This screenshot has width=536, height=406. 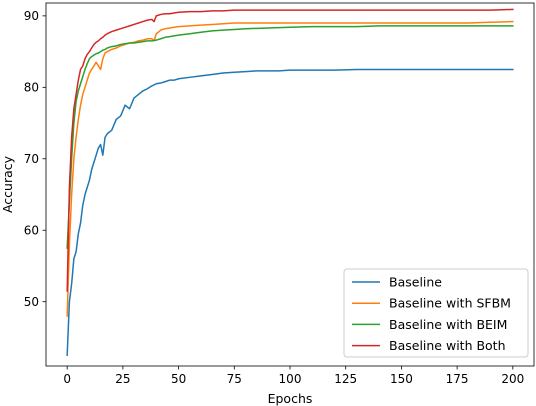 What do you see at coordinates (415, 282) in the screenshot?
I see `legend-entry-0: Baseline` at bounding box center [415, 282].